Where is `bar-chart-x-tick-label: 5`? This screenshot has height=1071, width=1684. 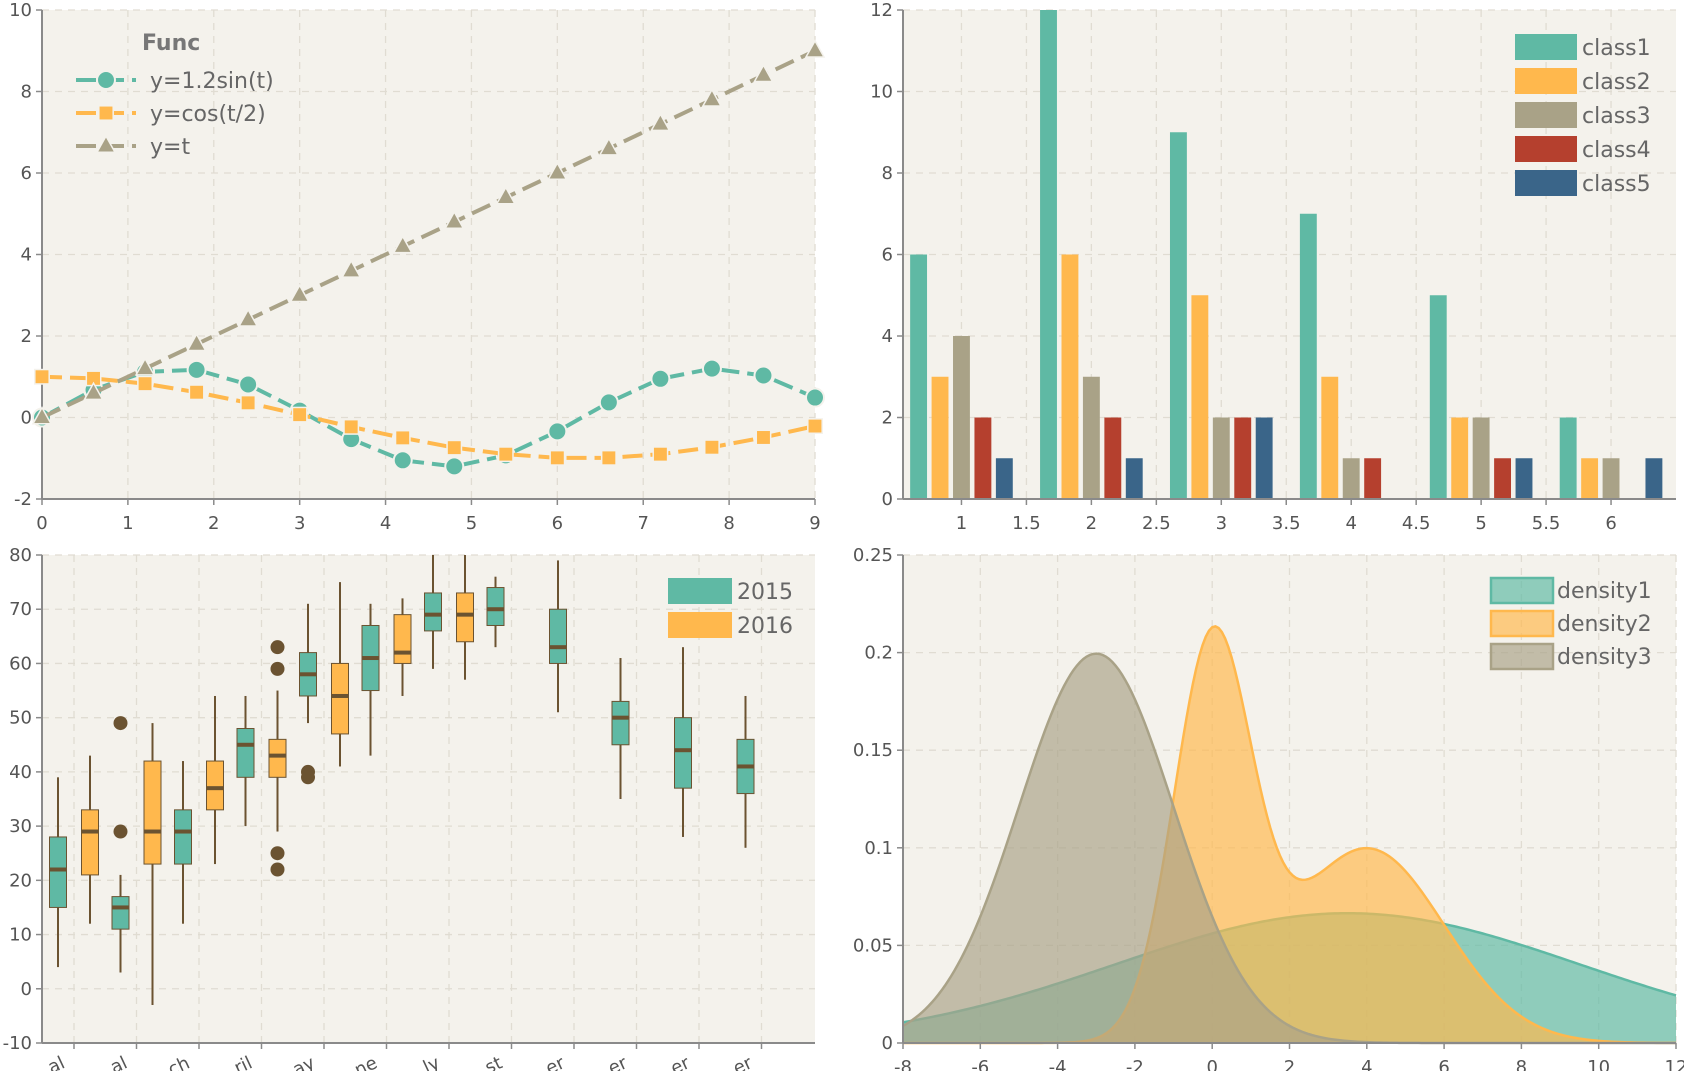
bar-chart-x-tick-label: 5 is located at coordinates (1480, 523).